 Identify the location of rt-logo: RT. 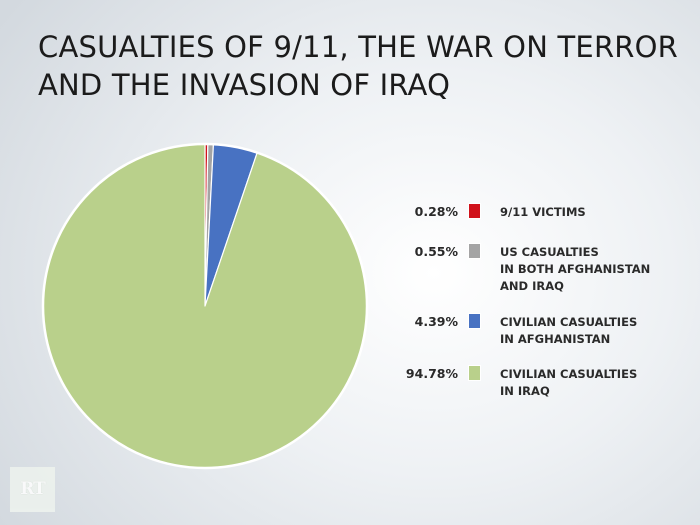
(32, 489).